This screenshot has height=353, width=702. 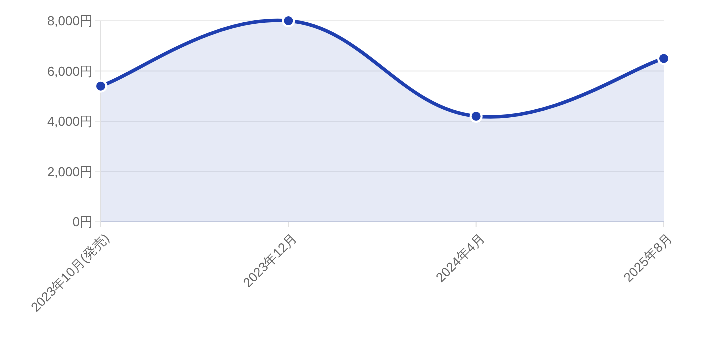 What do you see at coordinates (70, 21) in the screenshot?
I see `y-tick-label: 8,000円` at bounding box center [70, 21].